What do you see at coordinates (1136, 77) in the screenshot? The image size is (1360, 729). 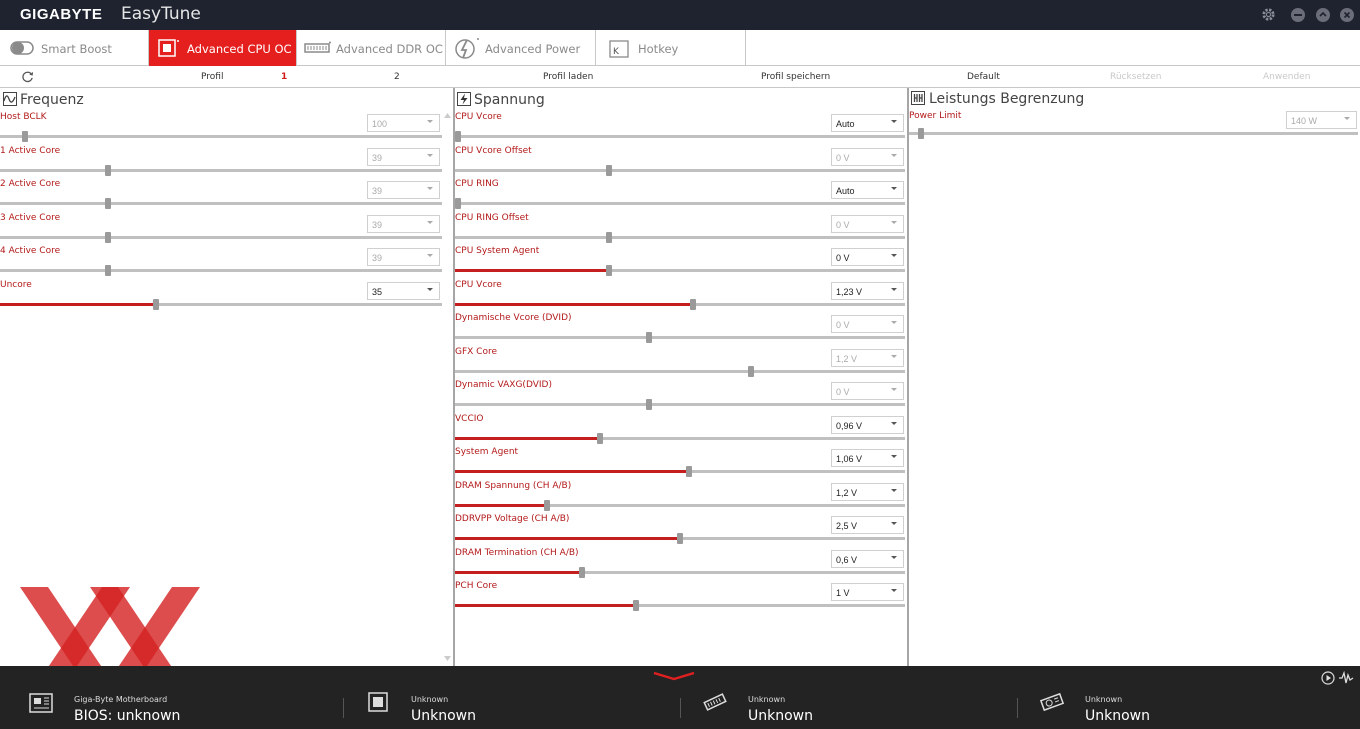 I see `reset-button: Rücksetzen` at bounding box center [1136, 77].